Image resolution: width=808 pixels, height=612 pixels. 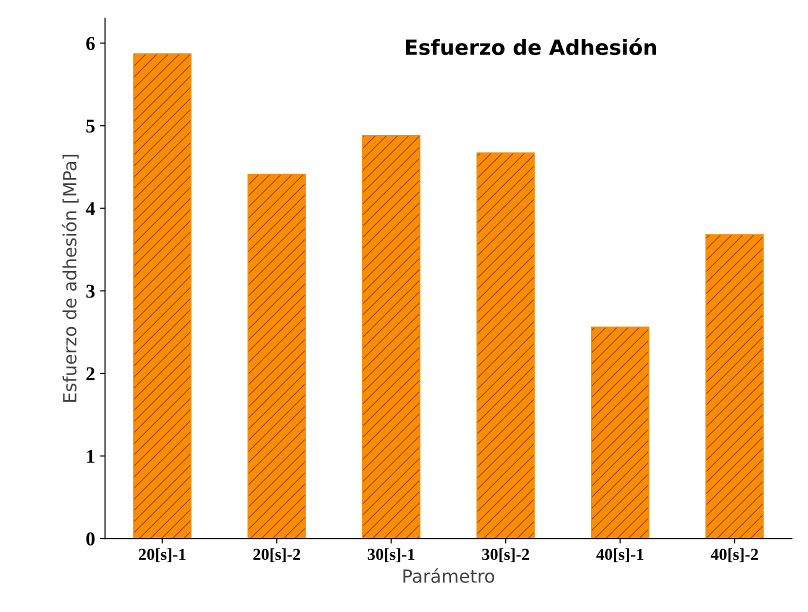 What do you see at coordinates (90, 291) in the screenshot?
I see `y-tick-label: 3` at bounding box center [90, 291].